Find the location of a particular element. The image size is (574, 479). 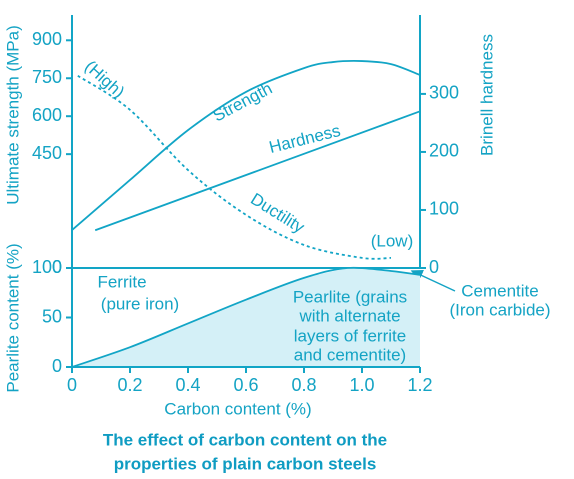

annotation: layers of ferrite is located at coordinates (350, 335).